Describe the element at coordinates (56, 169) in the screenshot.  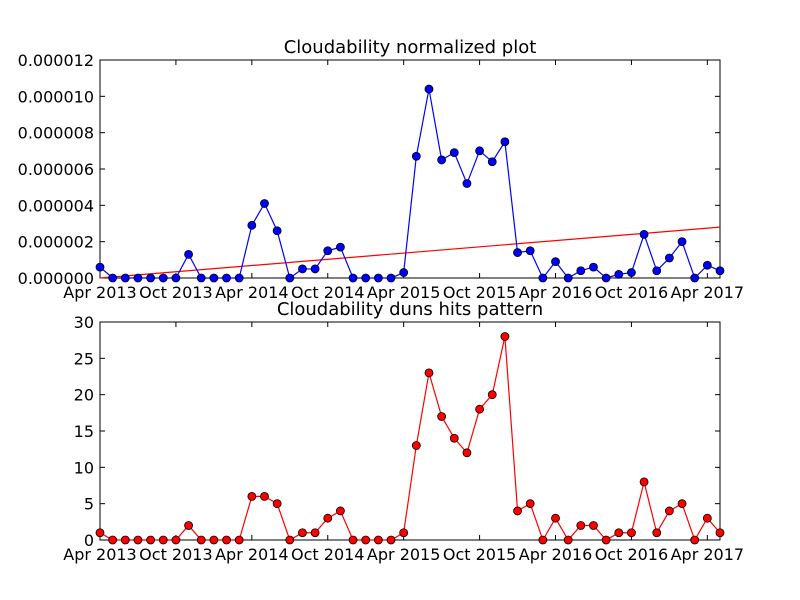
I see `y-tick-label: 0.000006` at that location.